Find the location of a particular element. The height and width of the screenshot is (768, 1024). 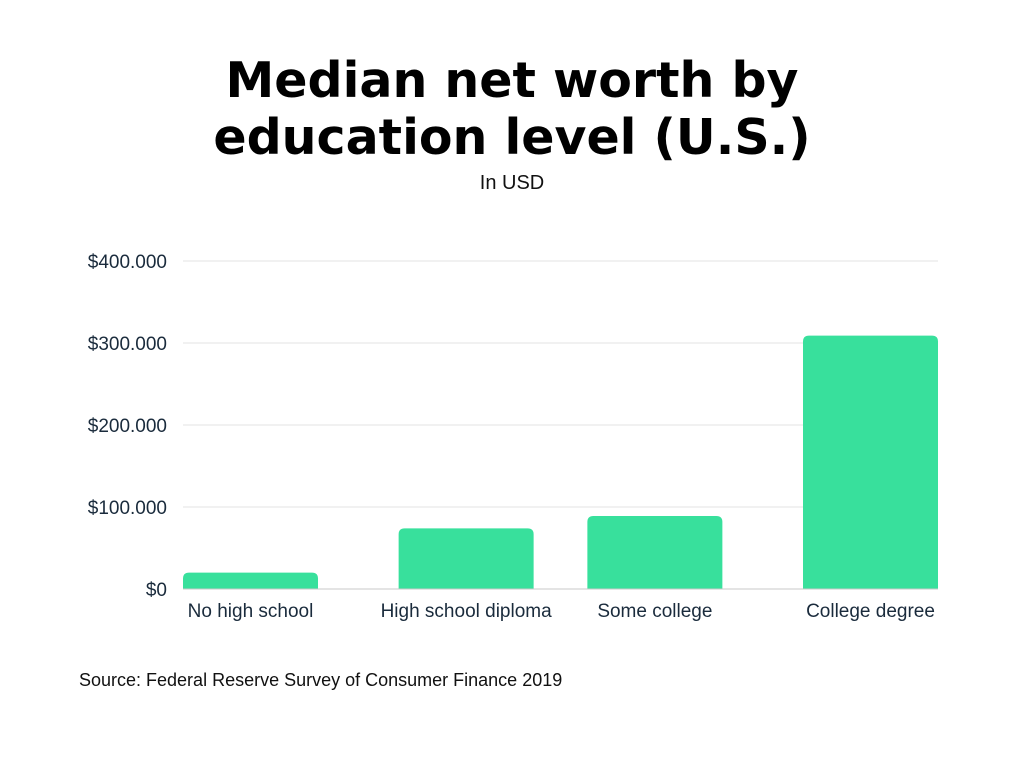

y-tick-label: $100.000 is located at coordinates (127, 508).